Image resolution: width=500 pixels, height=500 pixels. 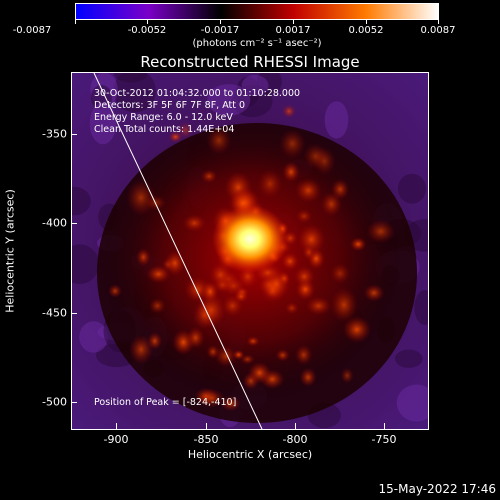 What do you see at coordinates (10, 251) in the screenshot?
I see `y-axis-label: Heliocentric Y (arcsec)` at bounding box center [10, 251].